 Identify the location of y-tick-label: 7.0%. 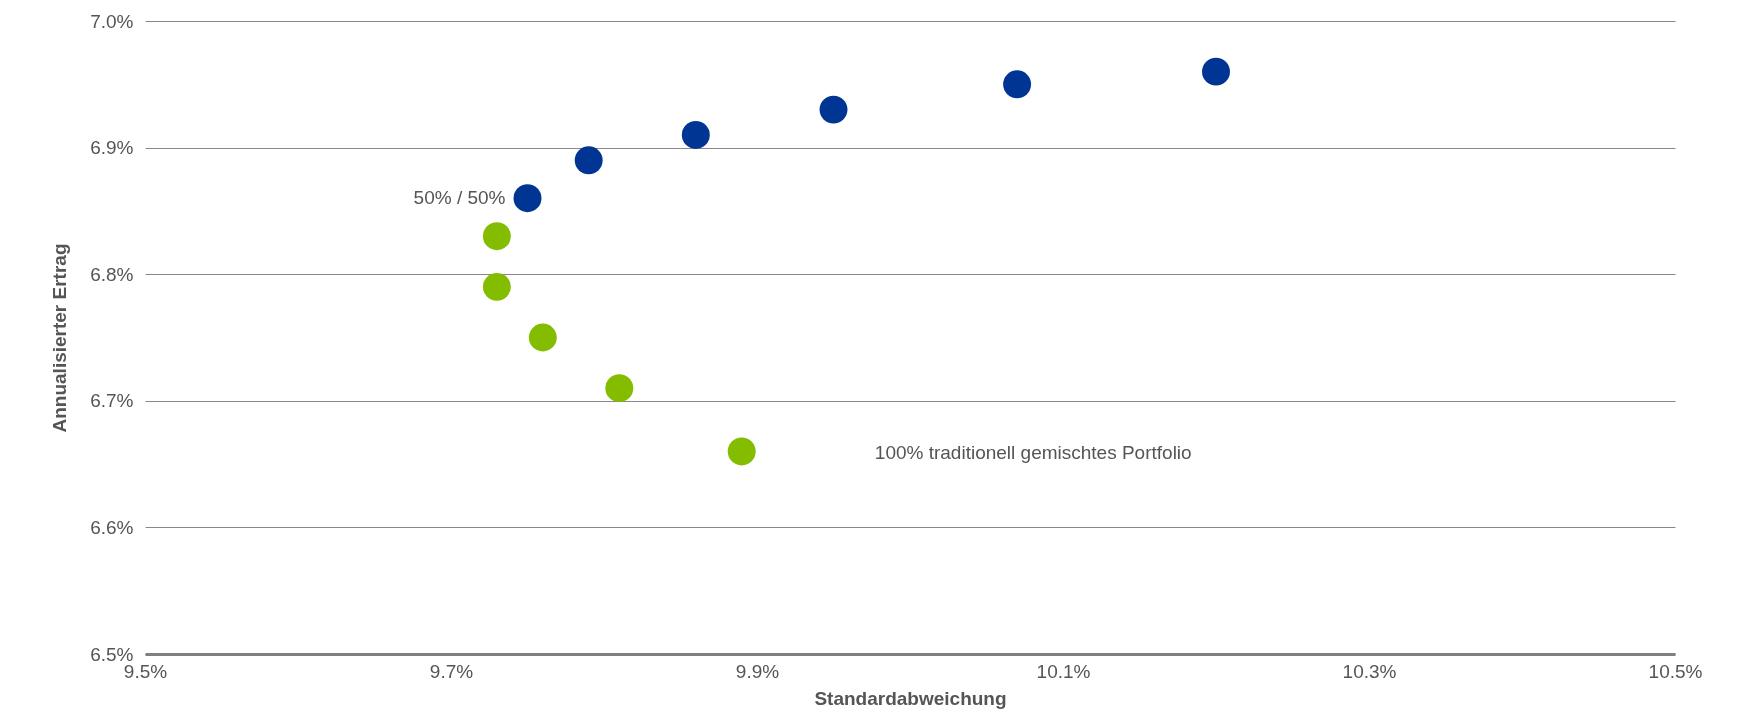
(112, 21).